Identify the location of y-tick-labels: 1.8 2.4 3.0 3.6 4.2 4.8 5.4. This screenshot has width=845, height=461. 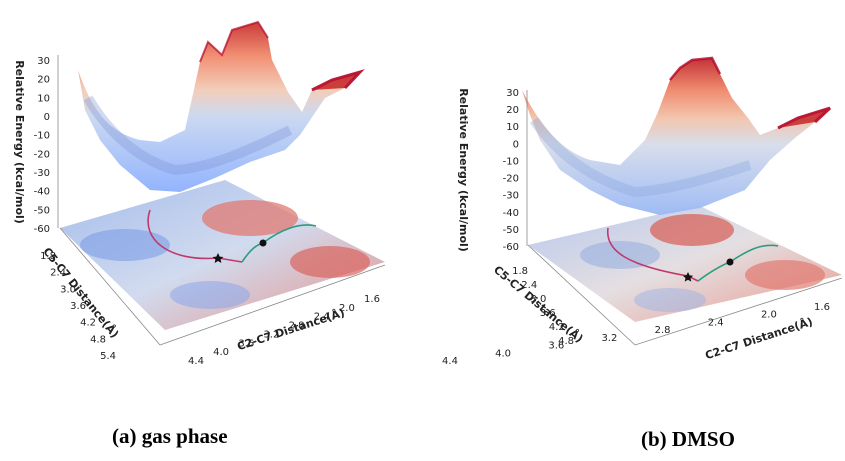
(78, 306).